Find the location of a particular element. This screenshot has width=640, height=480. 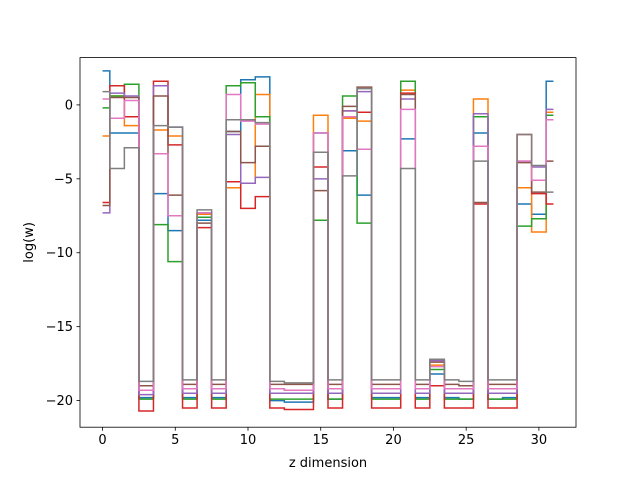

x-tick-label: 5 is located at coordinates (175, 440).